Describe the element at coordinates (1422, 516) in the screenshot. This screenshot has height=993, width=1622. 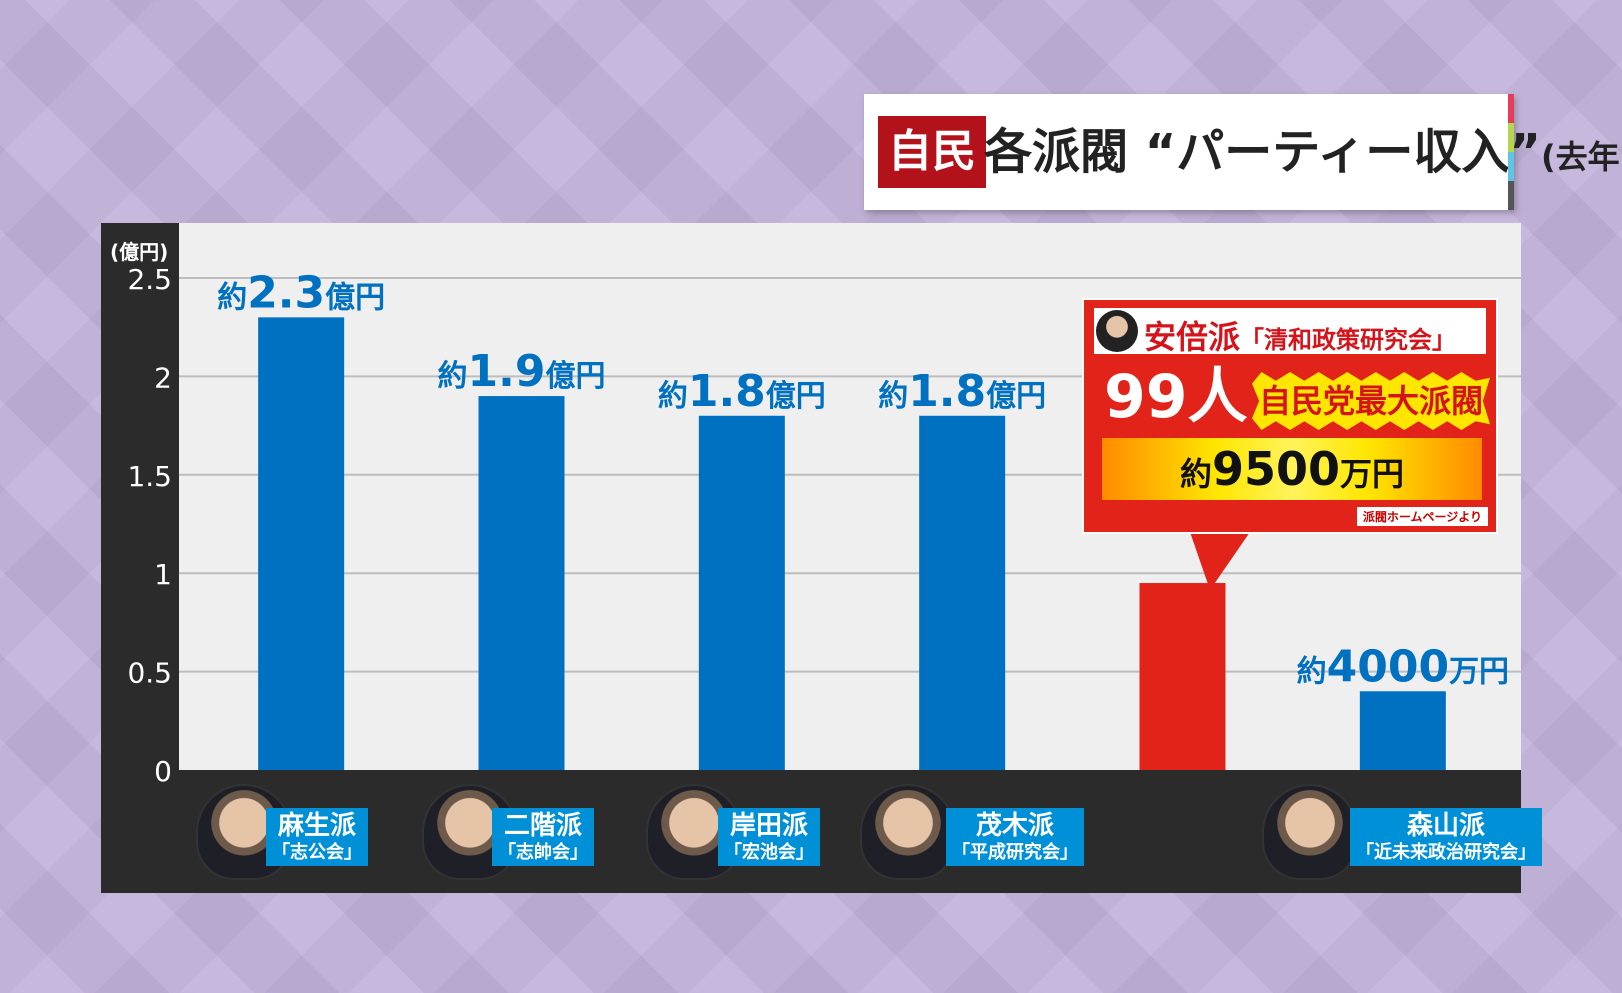
I see `source-note: 派閥ホームページより` at that location.